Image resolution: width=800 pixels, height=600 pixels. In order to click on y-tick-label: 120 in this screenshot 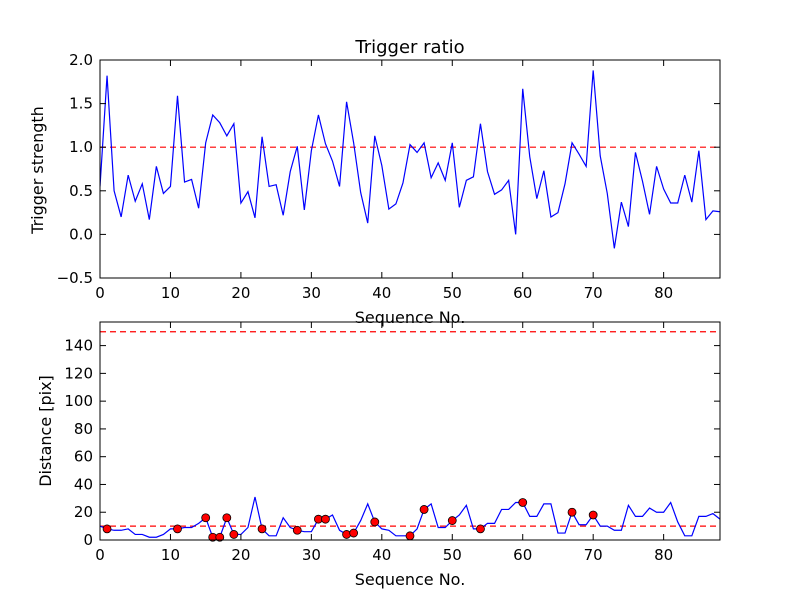, I will do `click(78, 373)`.